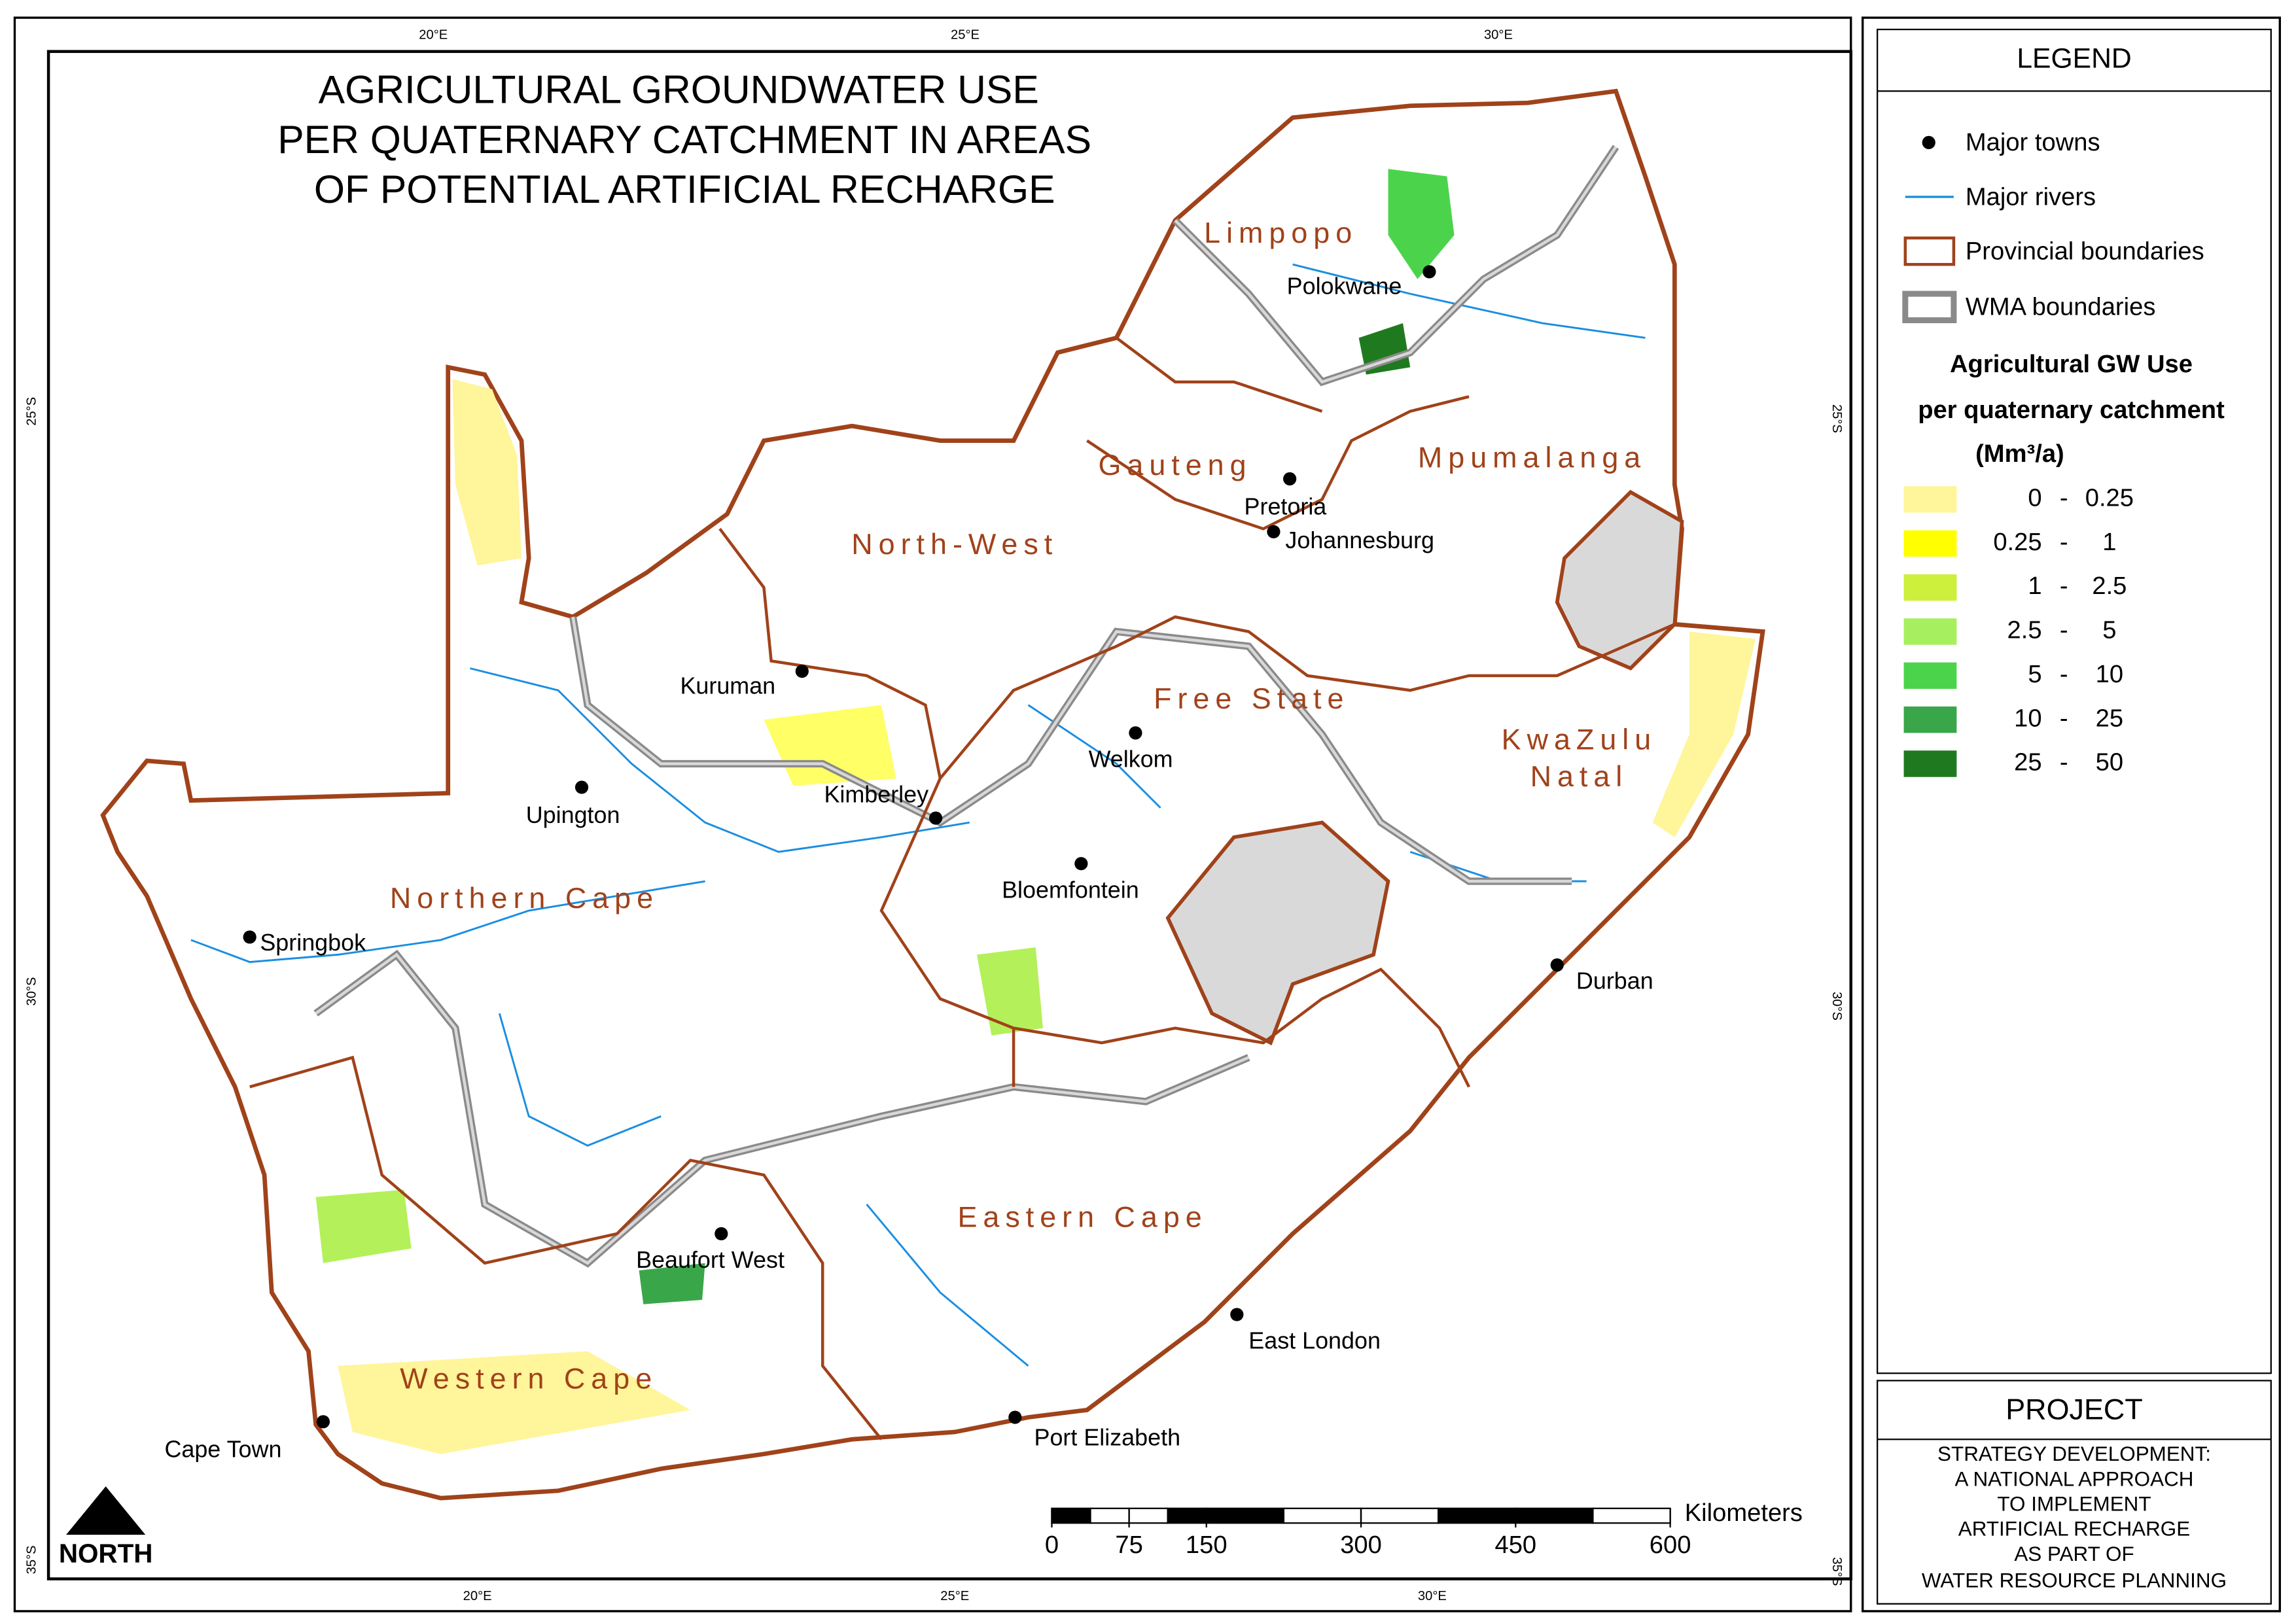  I want to click on north-arrow, so click(106, 1510).